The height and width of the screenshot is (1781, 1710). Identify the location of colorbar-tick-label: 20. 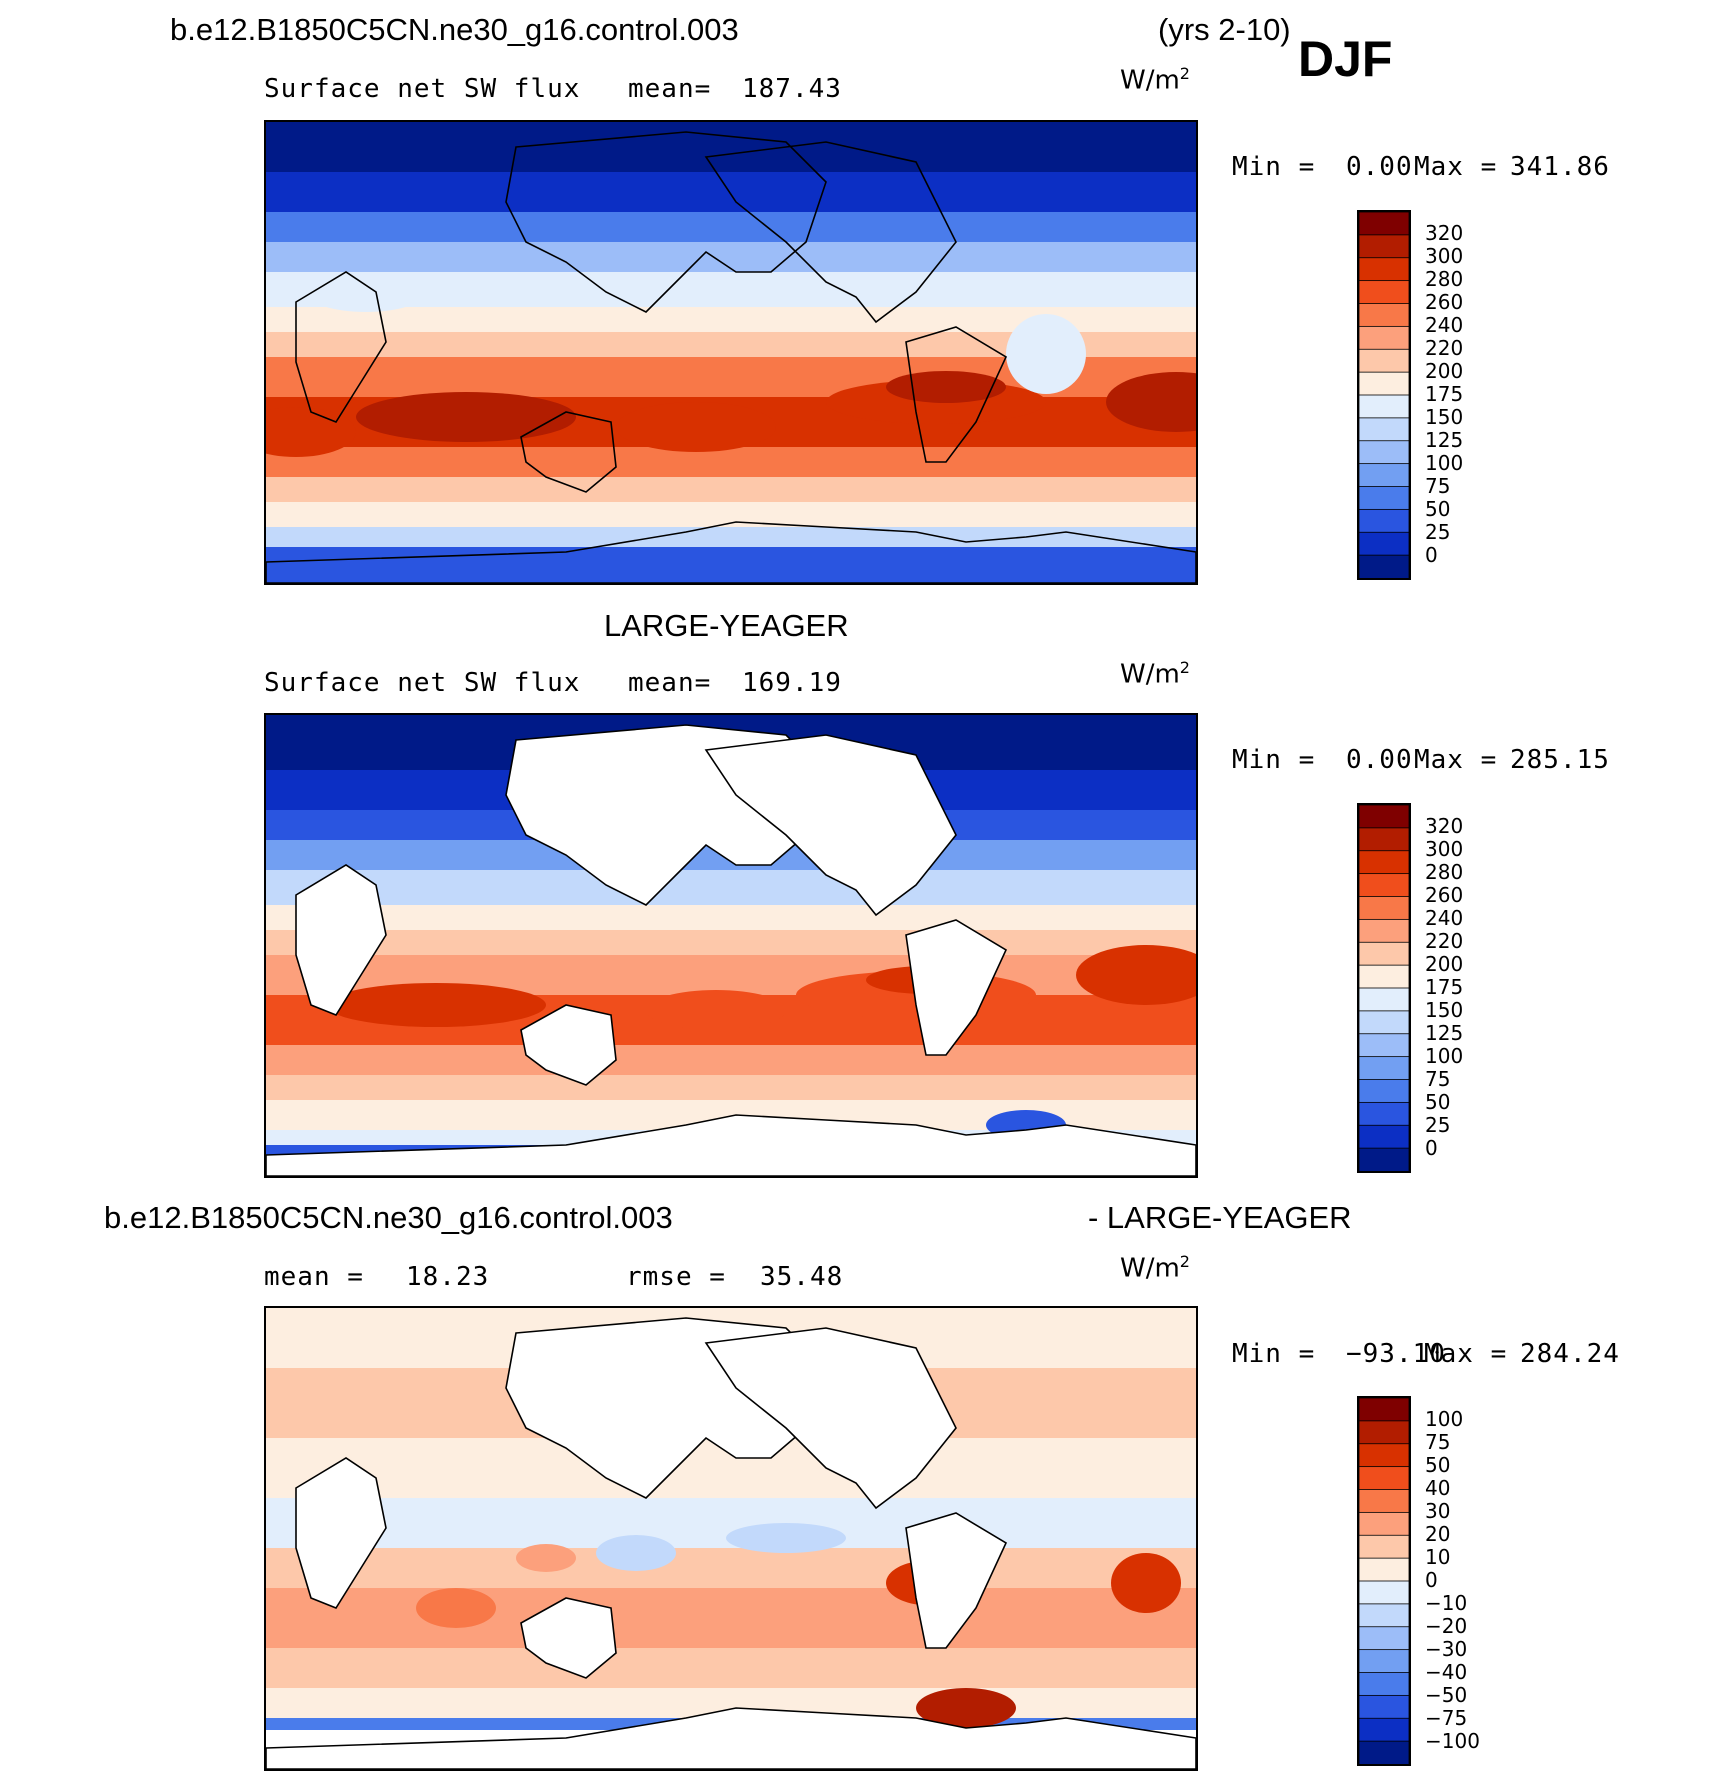
(1438, 1534).